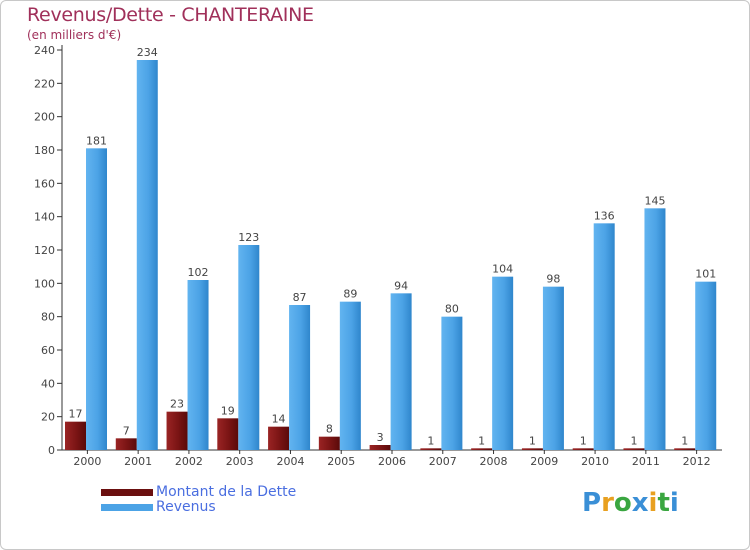 The width and height of the screenshot is (750, 550). I want to click on logo-letter: r, so click(607, 503).